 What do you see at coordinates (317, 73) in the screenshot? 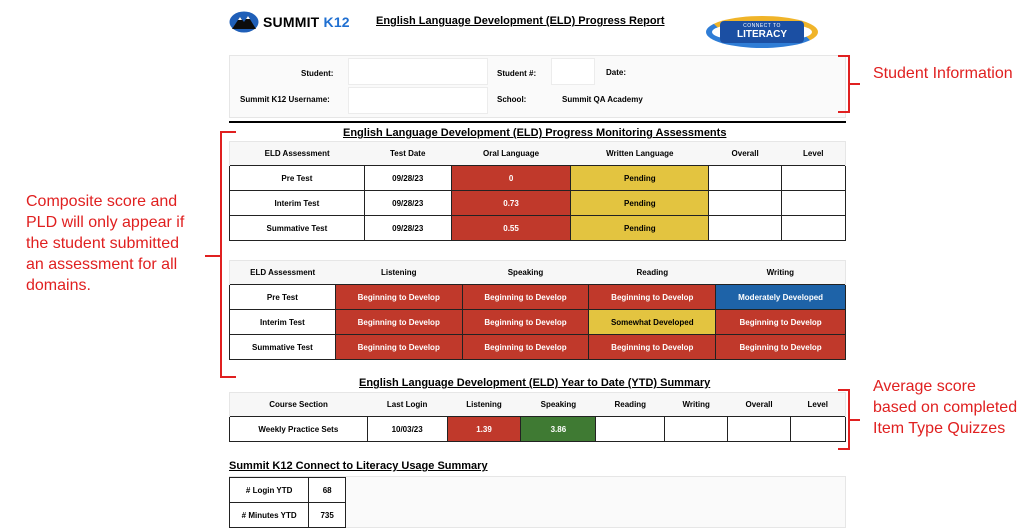
I see `student-label: Student:` at bounding box center [317, 73].